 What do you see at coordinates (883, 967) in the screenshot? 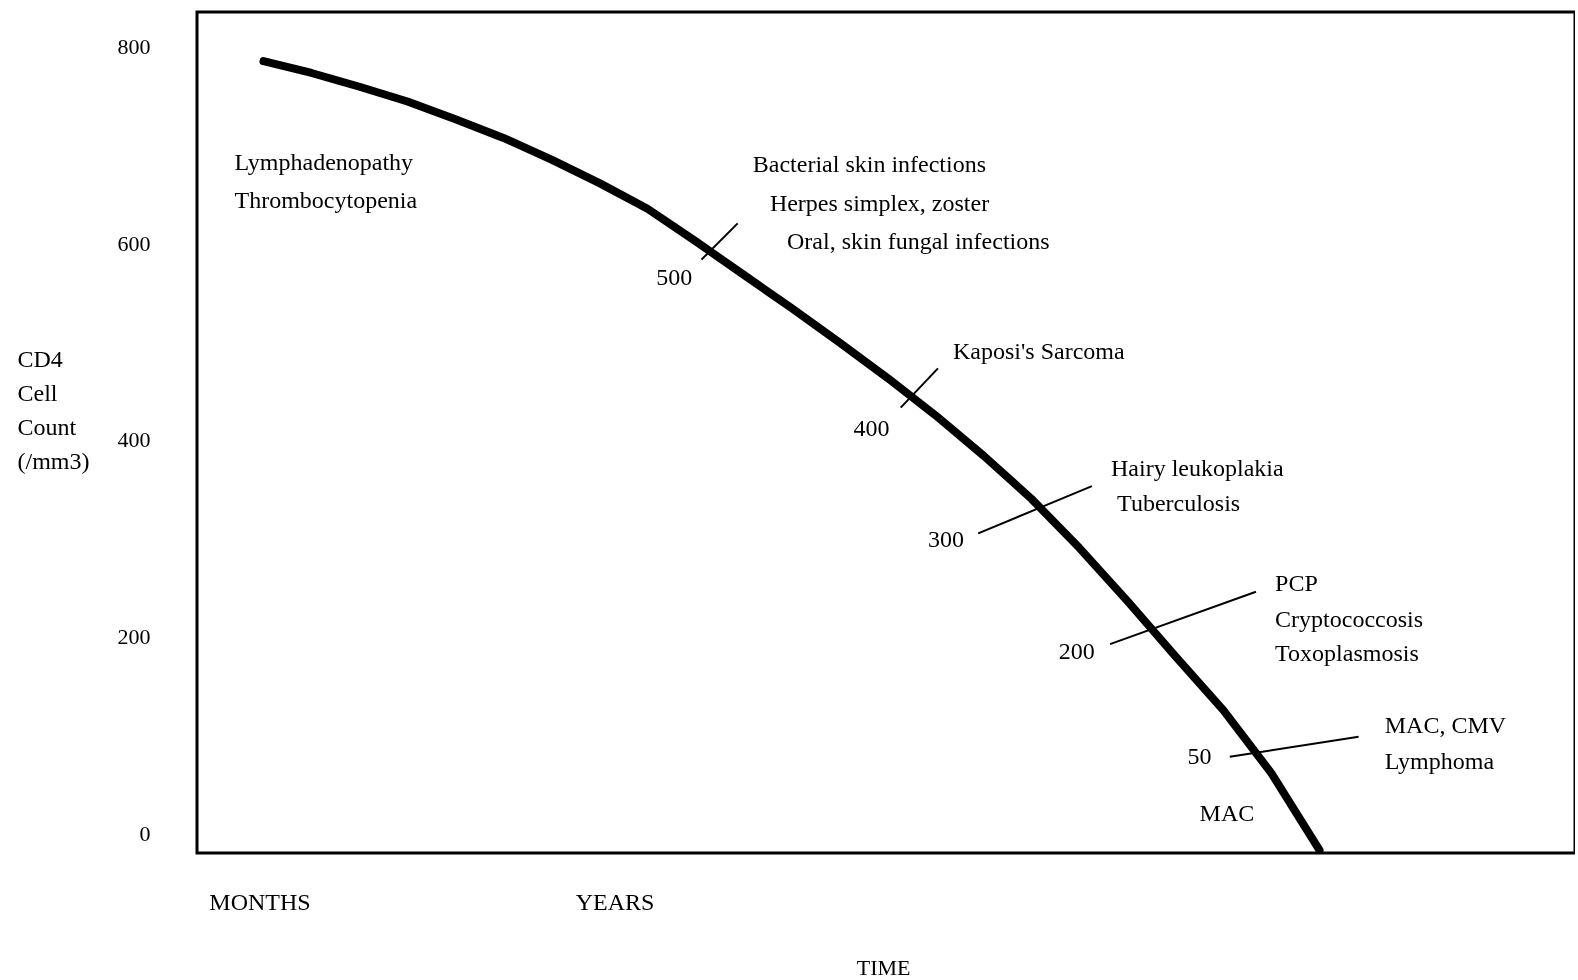
I see `x-axis-title: TIME` at bounding box center [883, 967].